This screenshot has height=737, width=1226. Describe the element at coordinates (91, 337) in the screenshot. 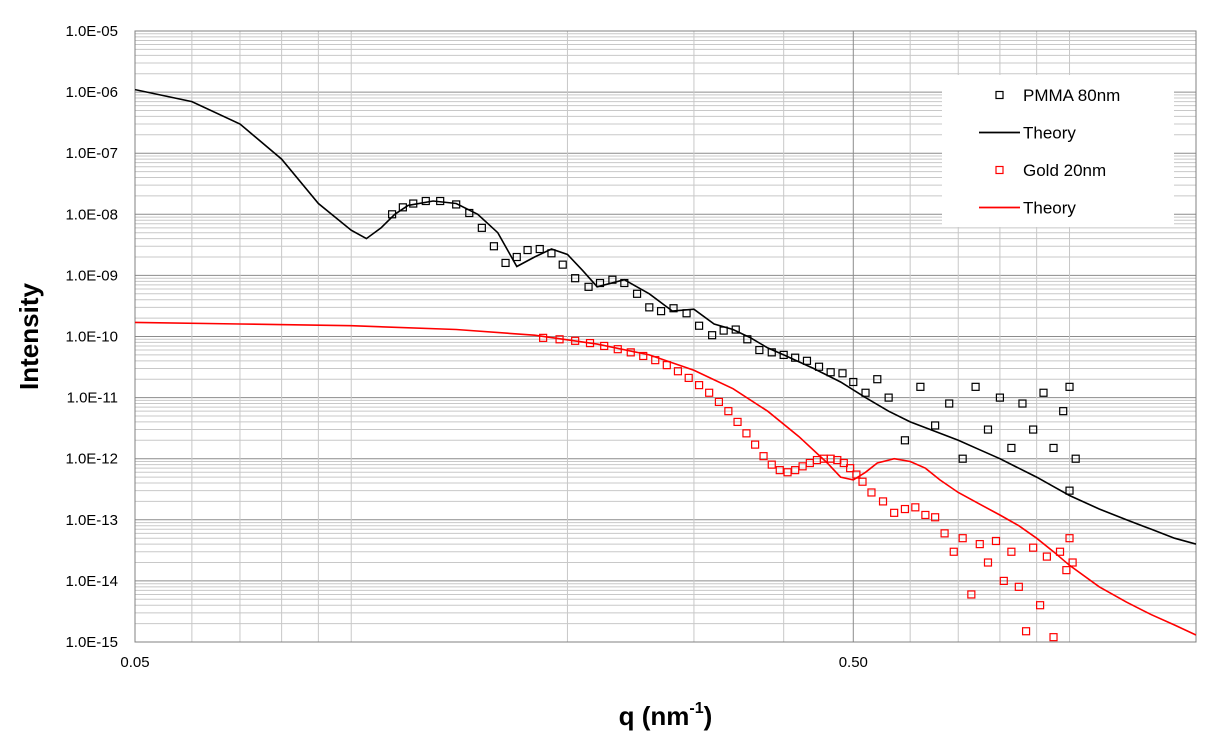

I see `y-tick-label: 1.0E-10` at that location.